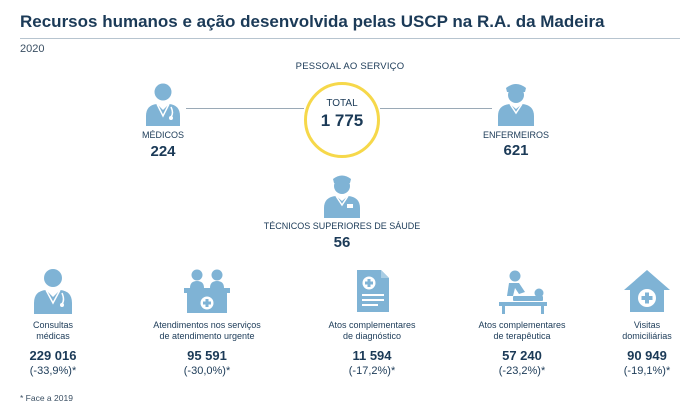  Describe the element at coordinates (350, 38) in the screenshot. I see `title-divider` at that location.